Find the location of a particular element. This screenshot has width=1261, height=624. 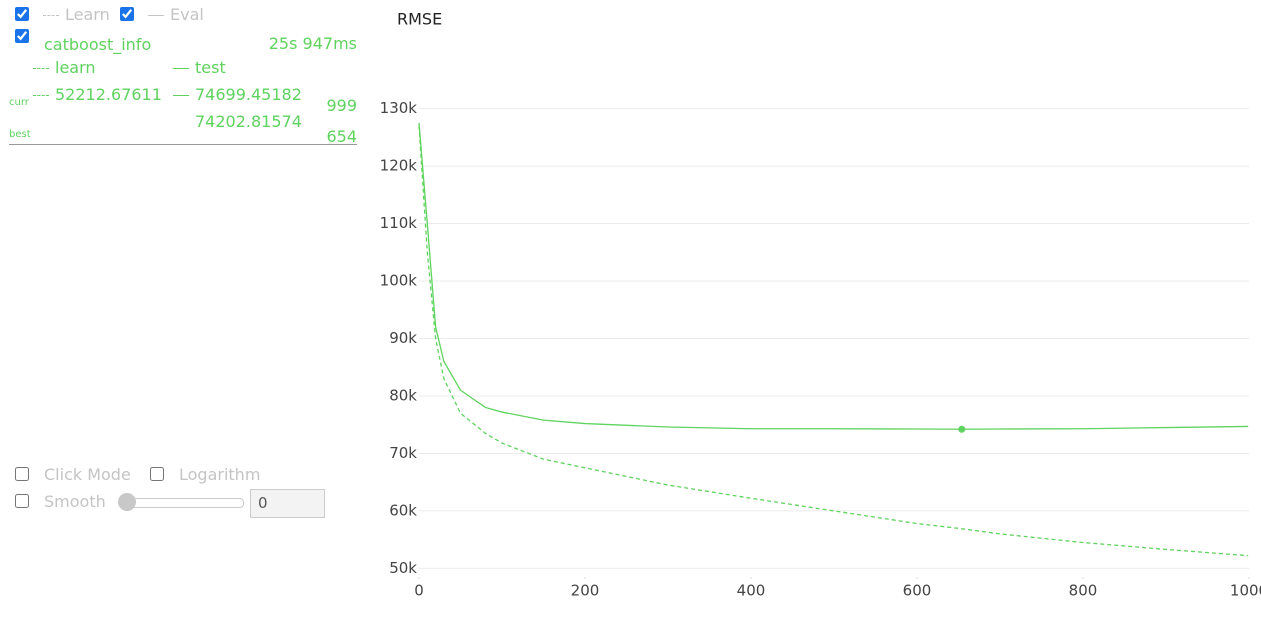

test-series-label: test is located at coordinates (199, 67).